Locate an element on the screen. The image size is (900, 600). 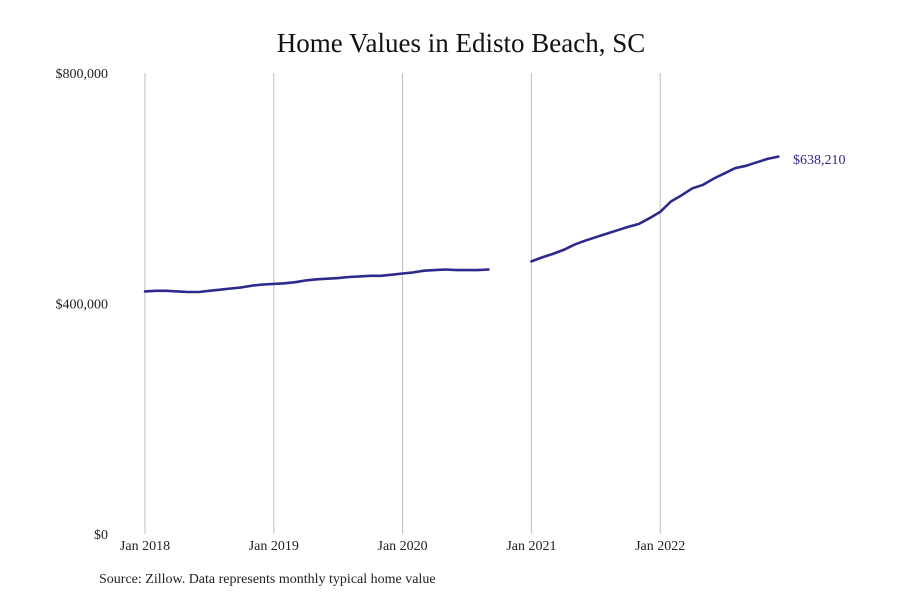
end-value-label: $638,210 is located at coordinates (819, 160).